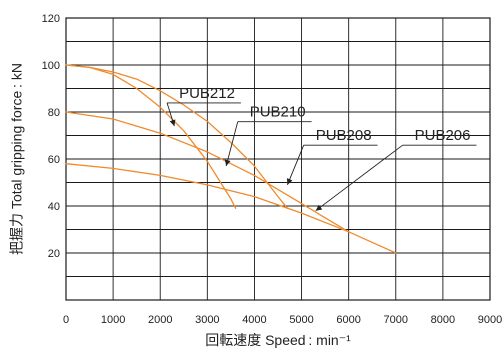  Describe the element at coordinates (396, 320) in the screenshot. I see `x-tick-label: 7000` at that location.